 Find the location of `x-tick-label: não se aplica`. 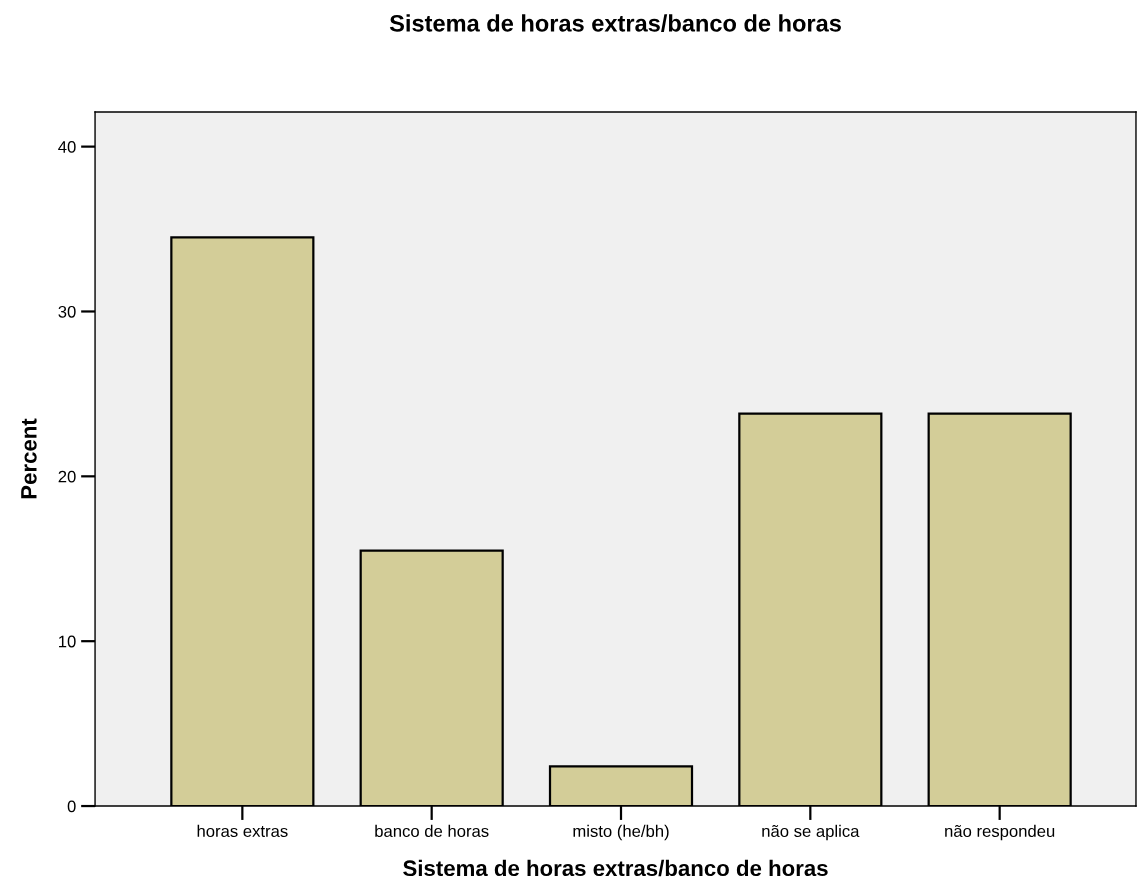

x-tick-label: não se aplica is located at coordinates (811, 832).